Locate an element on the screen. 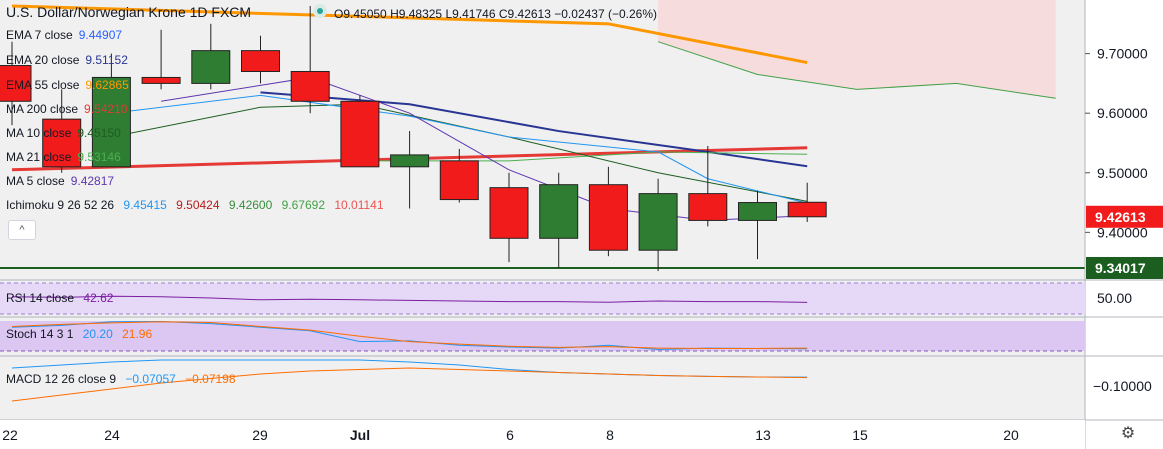 Image resolution: width=1163 pixels, height=449 pixels. stoch-band is located at coordinates (542, 336).